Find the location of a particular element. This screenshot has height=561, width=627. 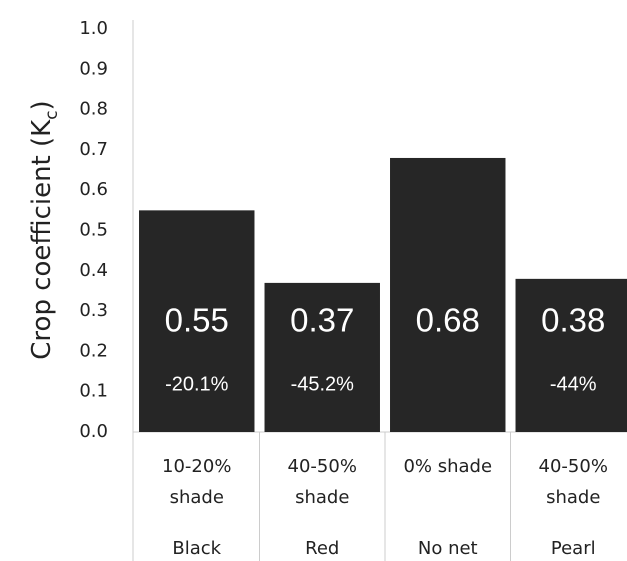

change-label: -44% is located at coordinates (573, 384).